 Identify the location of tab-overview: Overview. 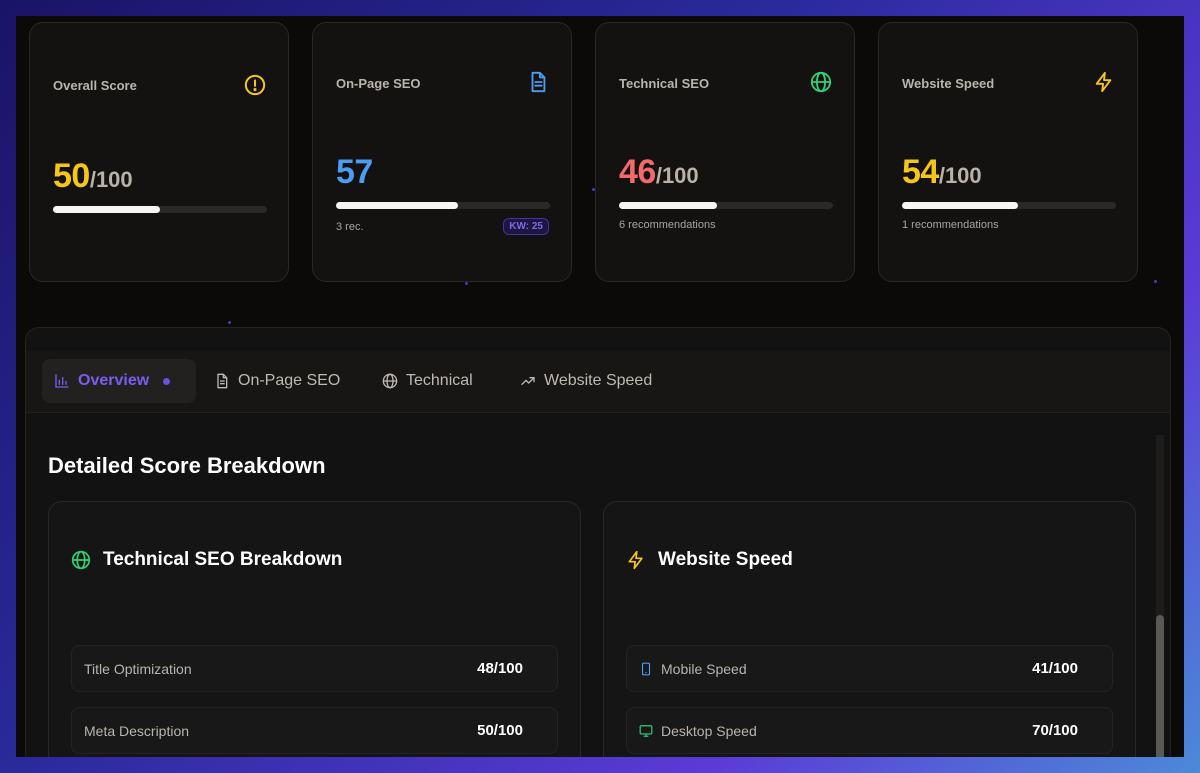
(119, 381).